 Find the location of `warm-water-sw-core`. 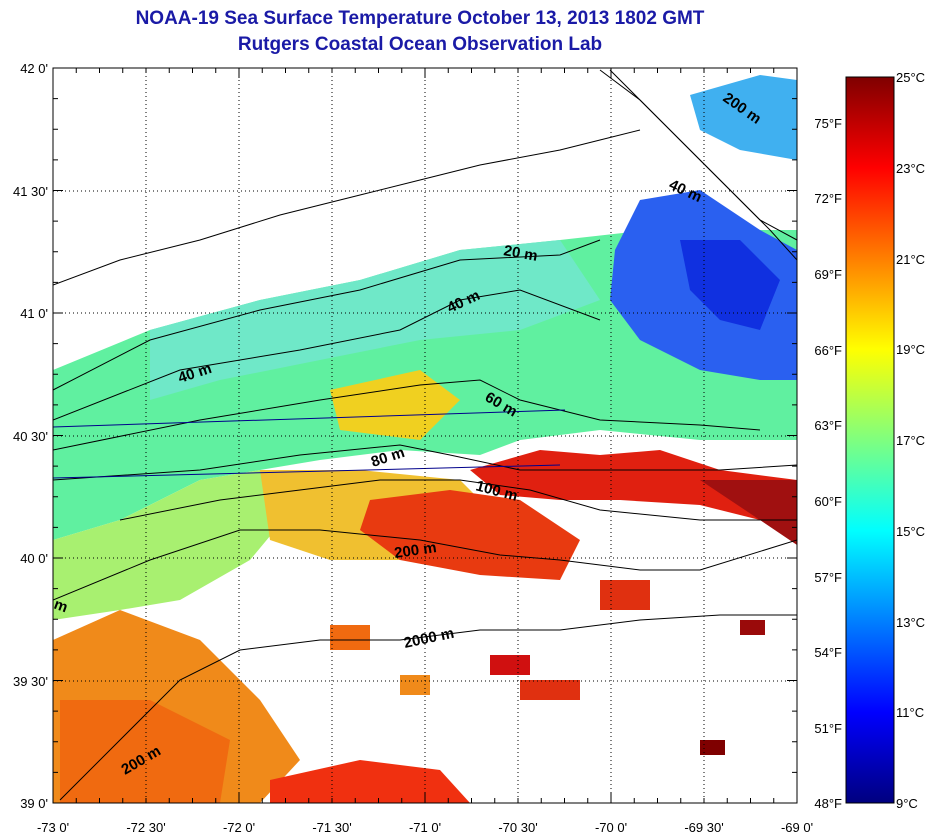

warm-water-sw-core is located at coordinates (145, 751).